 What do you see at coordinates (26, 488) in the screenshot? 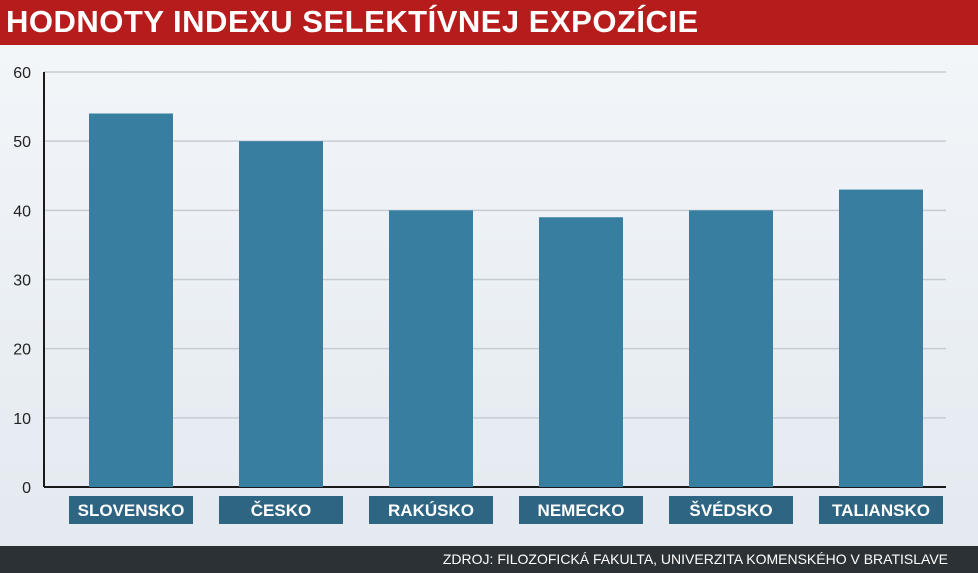
I see `y-tick-label: 0` at bounding box center [26, 488].